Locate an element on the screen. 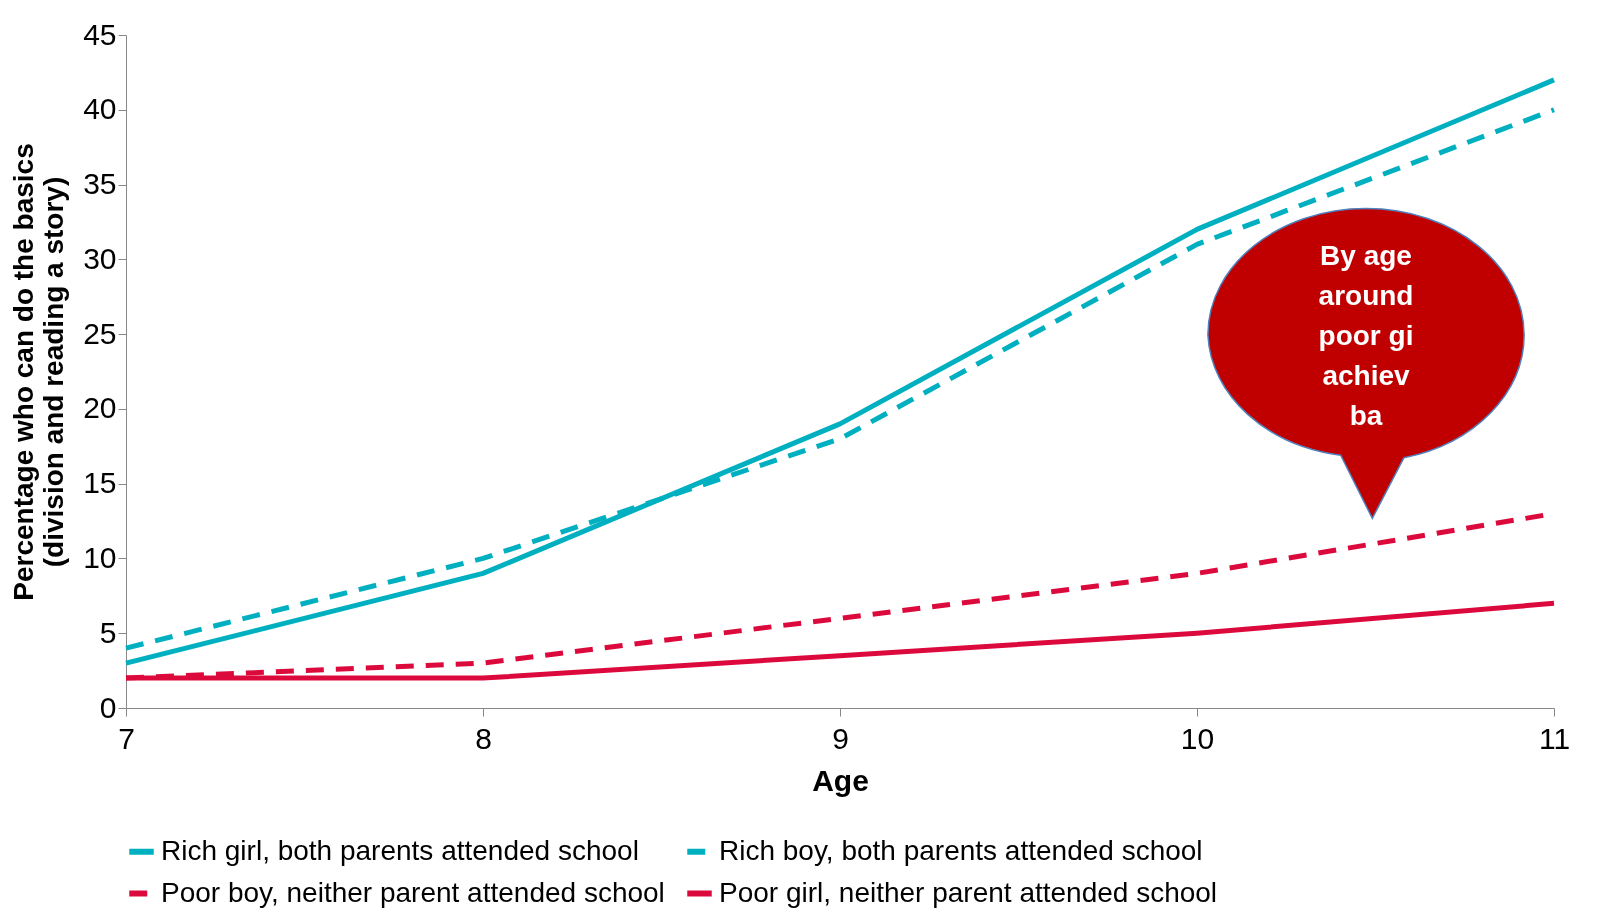 Image resolution: width=1610 pixels, height=918 pixels. y-tick-label: 35 is located at coordinates (100, 184).